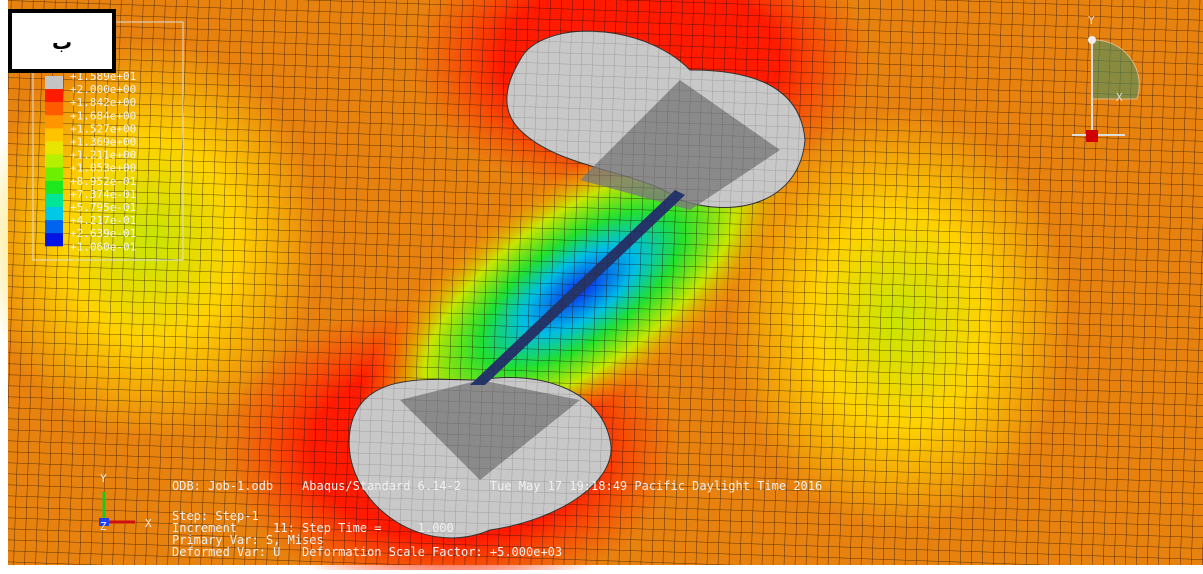 The height and width of the screenshot is (574, 1203). Describe the element at coordinates (103, 246) in the screenshot. I see `legend-value: +1.060e-01` at that location.